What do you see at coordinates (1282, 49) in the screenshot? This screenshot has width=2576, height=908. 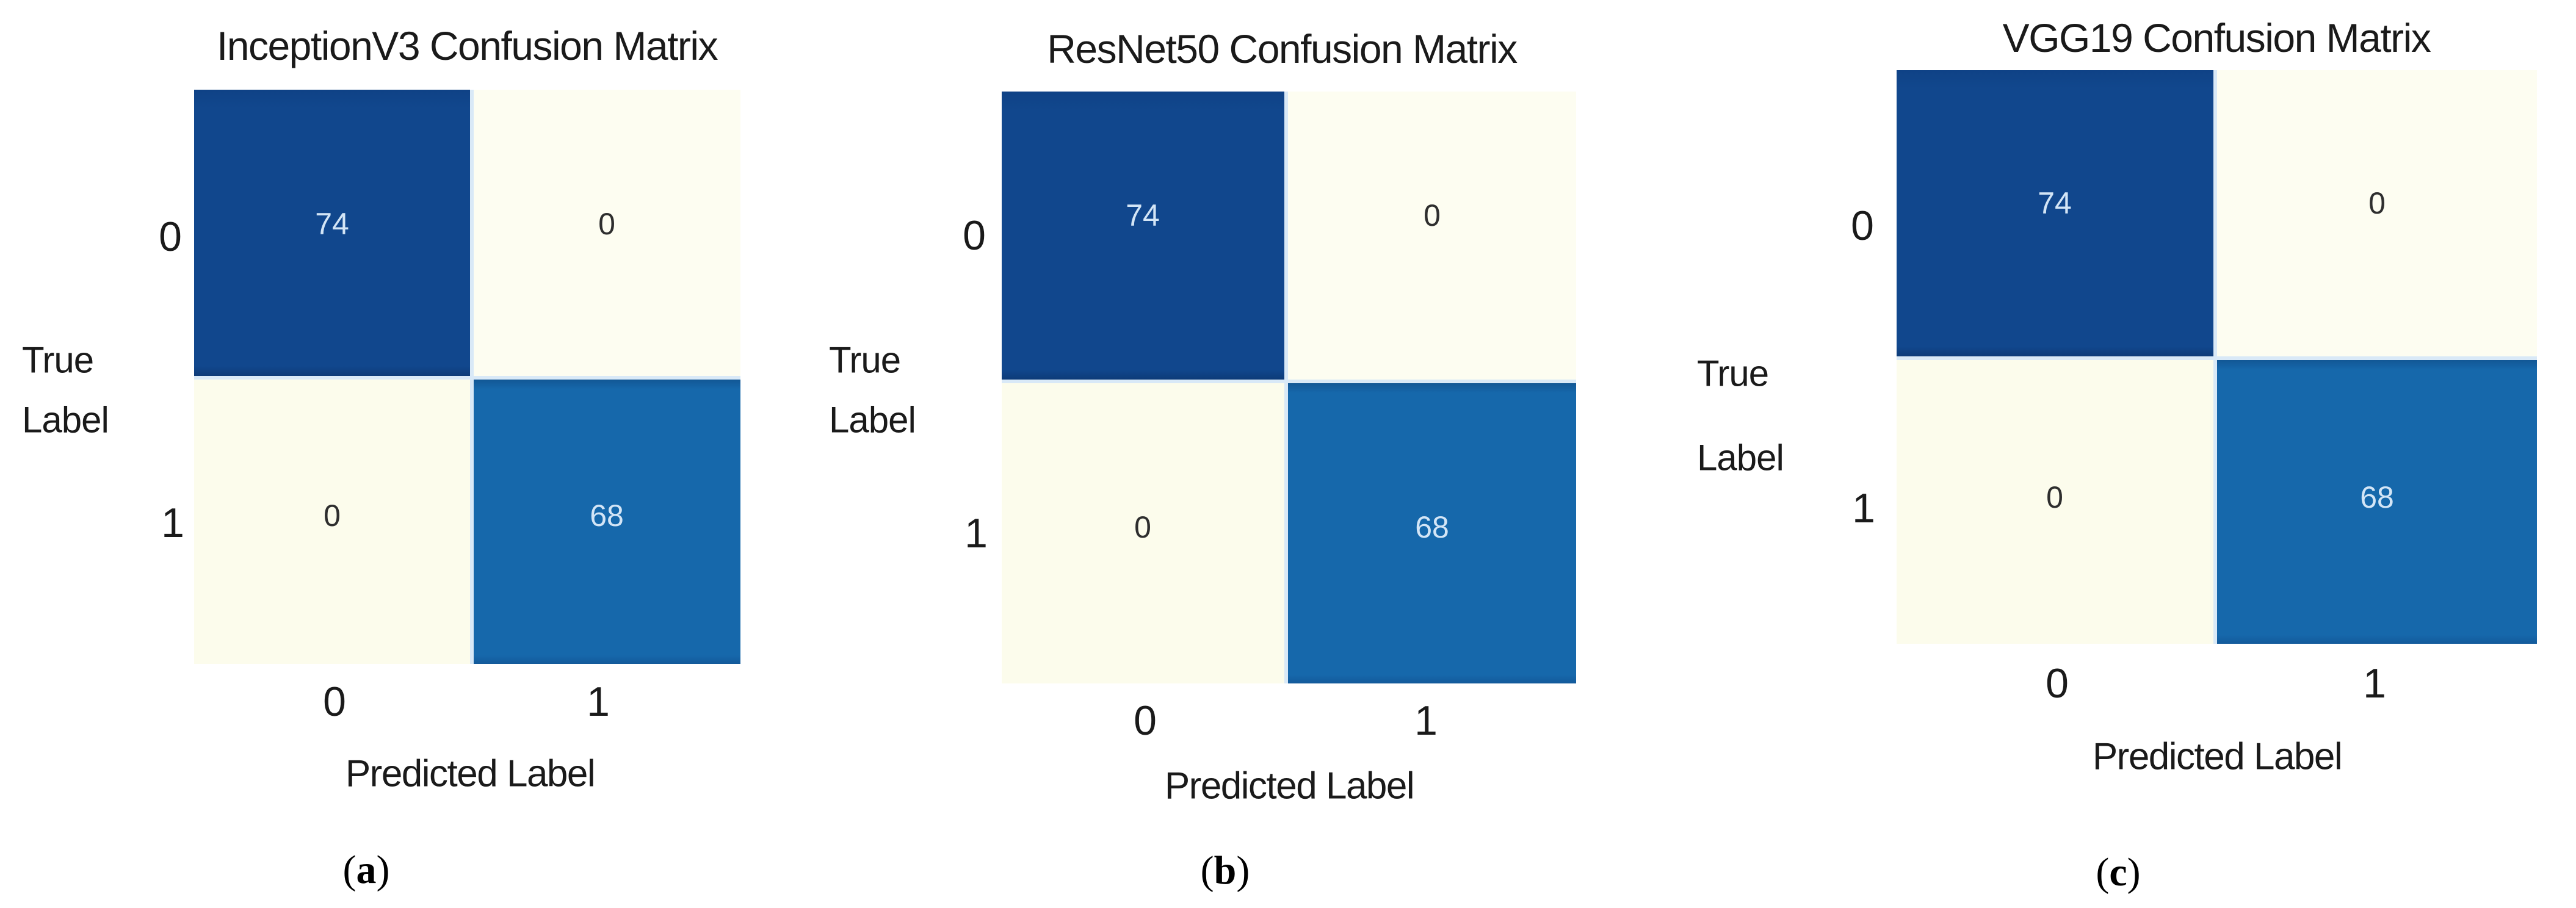 I see `chart-title-resnet50: ResNet50 Confusion Matrix` at bounding box center [1282, 49].